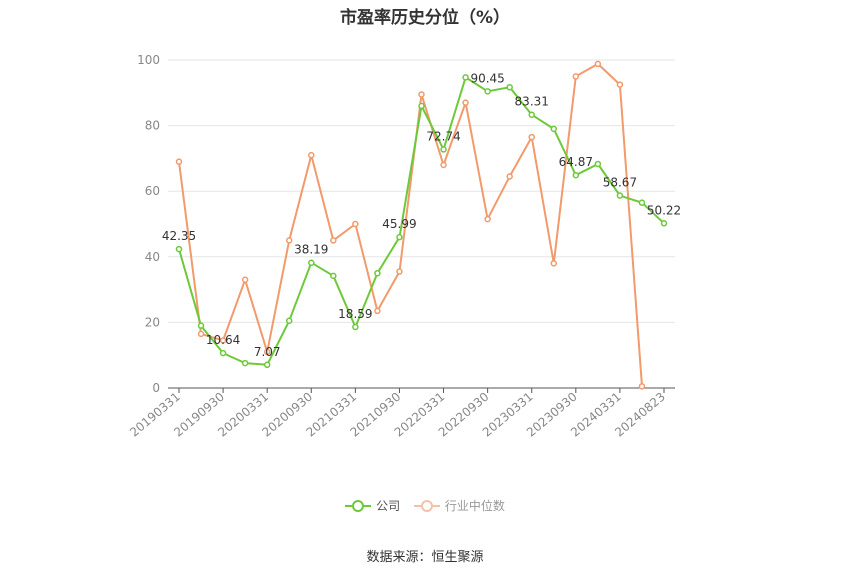 Image resolution: width=850 pixels, height=575 pixels. What do you see at coordinates (156, 388) in the screenshot?
I see `y-tick-label: 0` at bounding box center [156, 388].